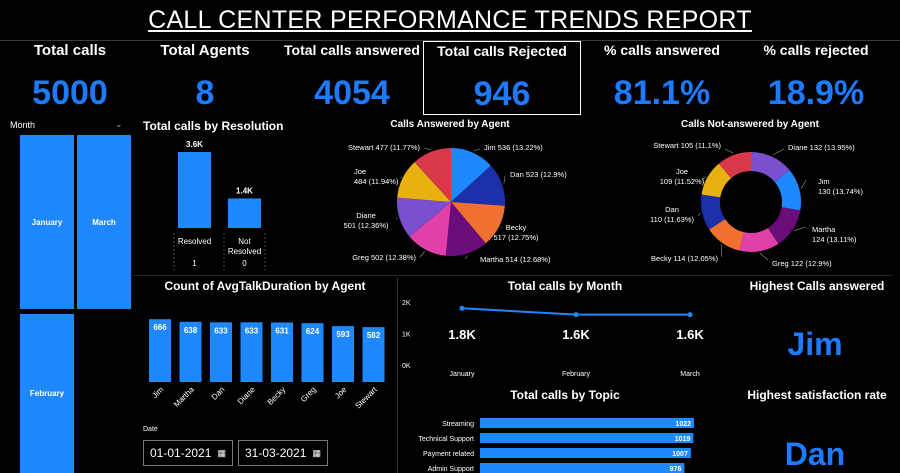 The height and width of the screenshot is (473, 900). What do you see at coordinates (565, 395) in the screenshot?
I see `calls-by-topic-title: Total calls by Topic` at bounding box center [565, 395].